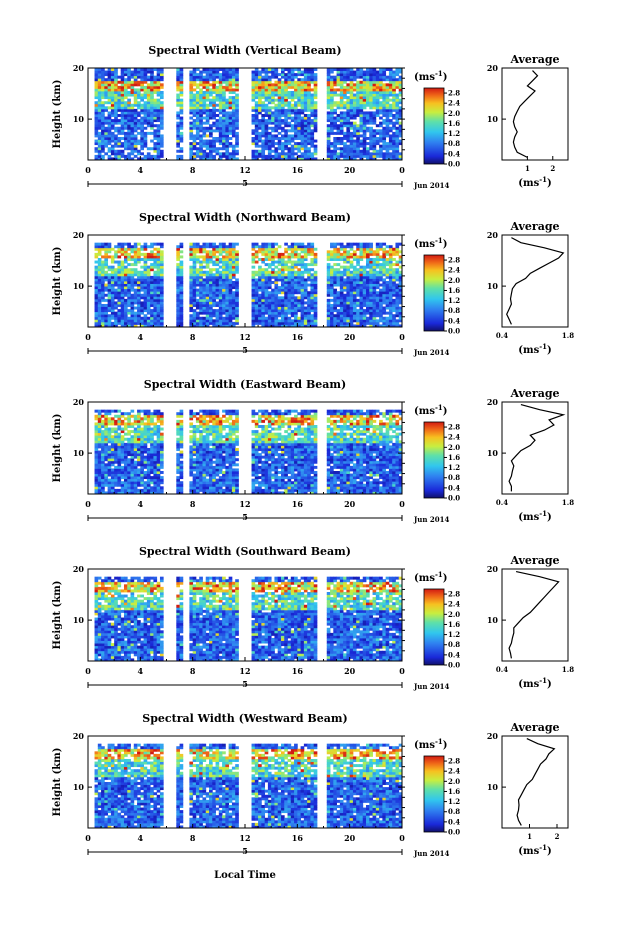 This screenshot has width=622, height=929. I want to click on unit-label: (ms-1), so click(430, 243).